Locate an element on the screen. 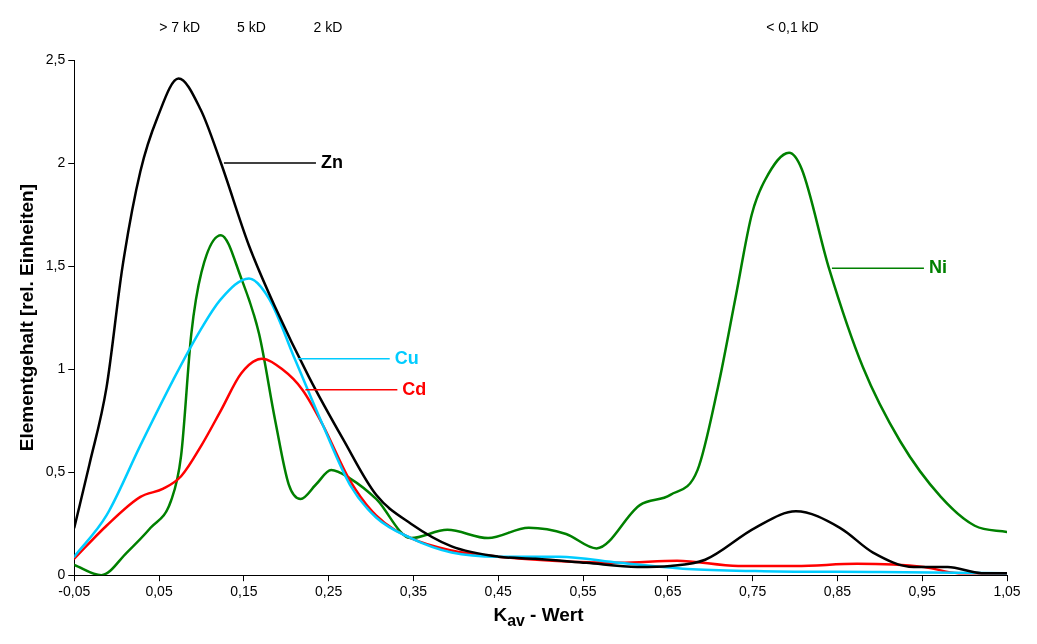  text: Zn is located at coordinates (331, 162).